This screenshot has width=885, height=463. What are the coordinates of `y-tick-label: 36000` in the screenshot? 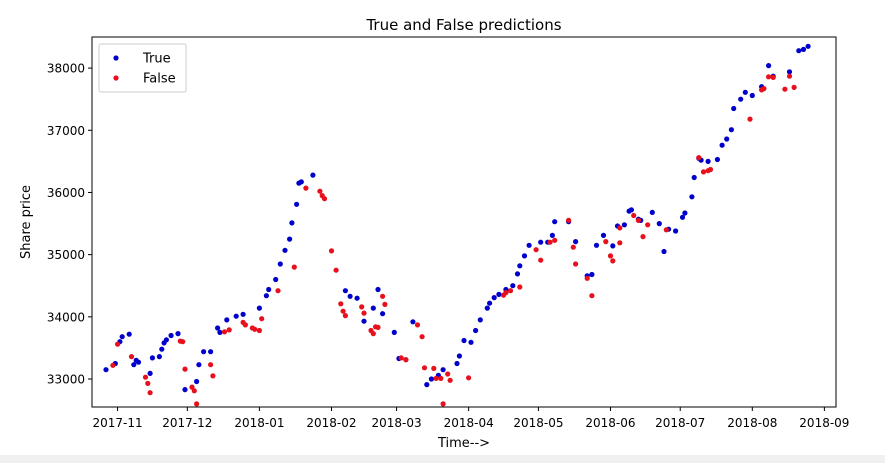 It's located at (66, 193).